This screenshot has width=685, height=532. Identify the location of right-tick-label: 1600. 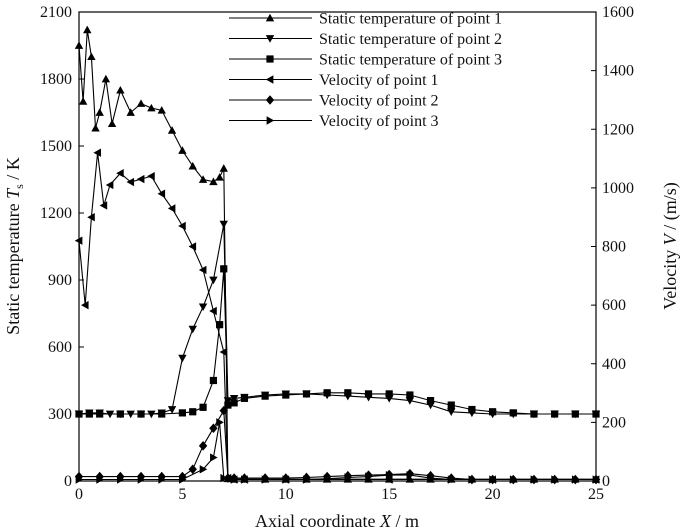
(618, 12).